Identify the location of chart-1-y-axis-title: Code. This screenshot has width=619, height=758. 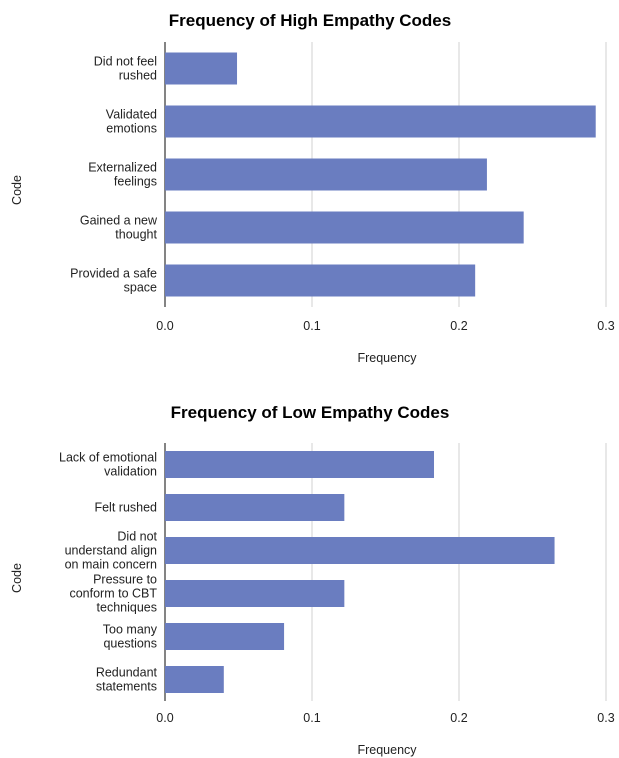
(17, 190).